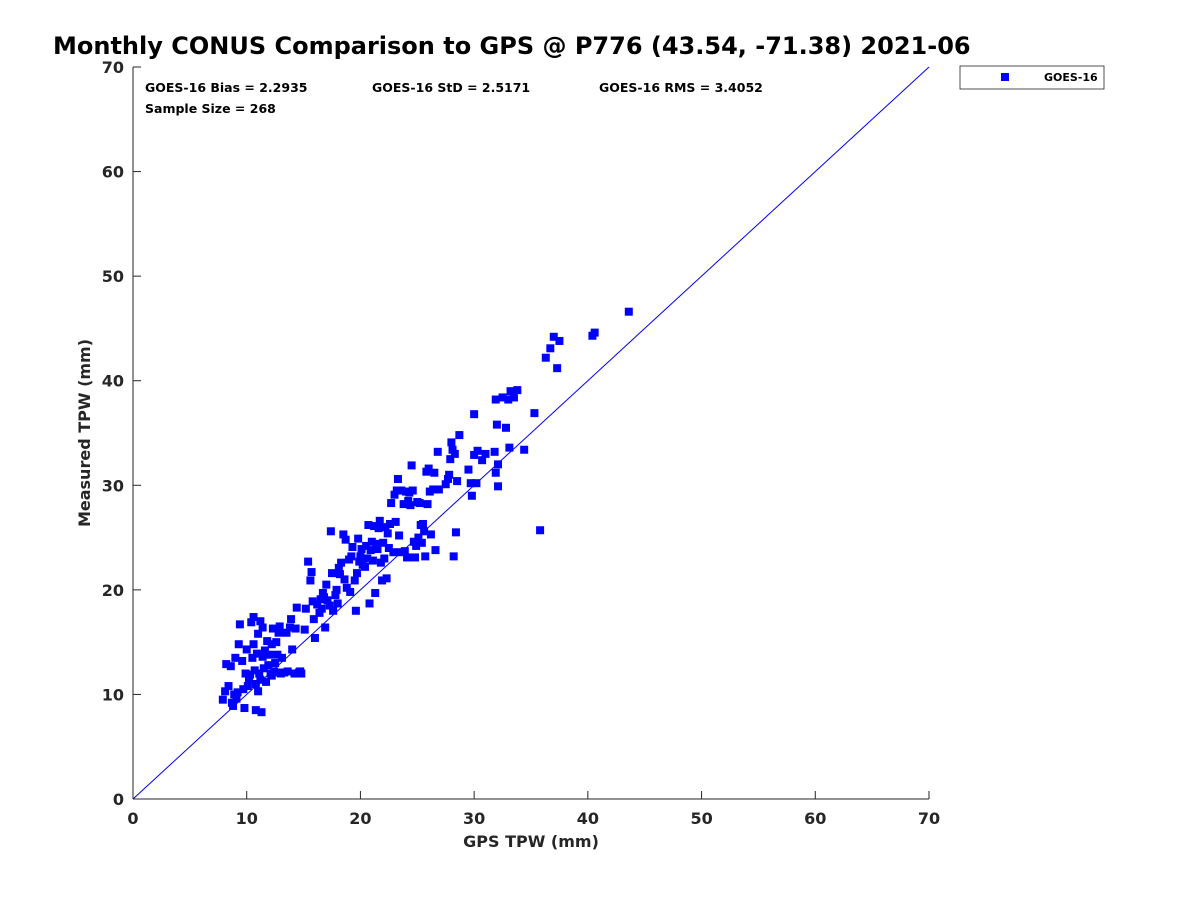  What do you see at coordinates (451, 87) in the screenshot?
I see `stat-std: GOES-16 StD = 2.5171` at bounding box center [451, 87].